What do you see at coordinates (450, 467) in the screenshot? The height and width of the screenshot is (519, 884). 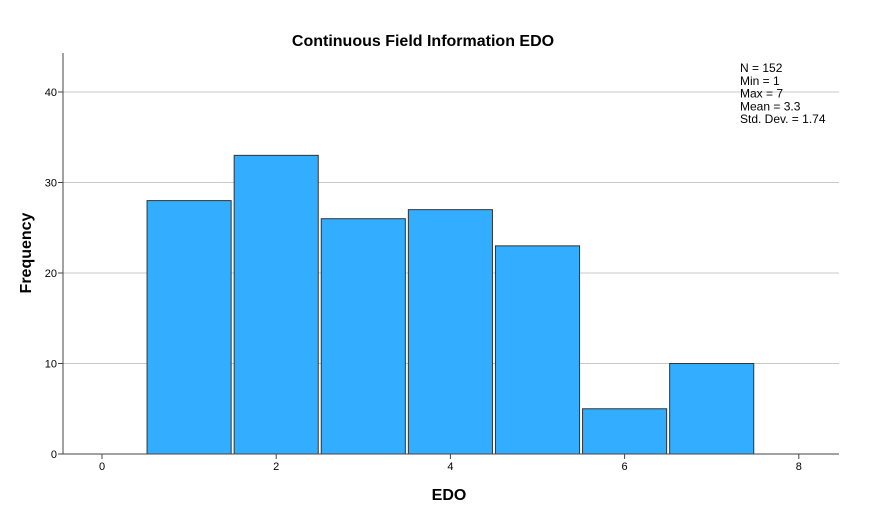 I see `x-tick-label: 4` at bounding box center [450, 467].